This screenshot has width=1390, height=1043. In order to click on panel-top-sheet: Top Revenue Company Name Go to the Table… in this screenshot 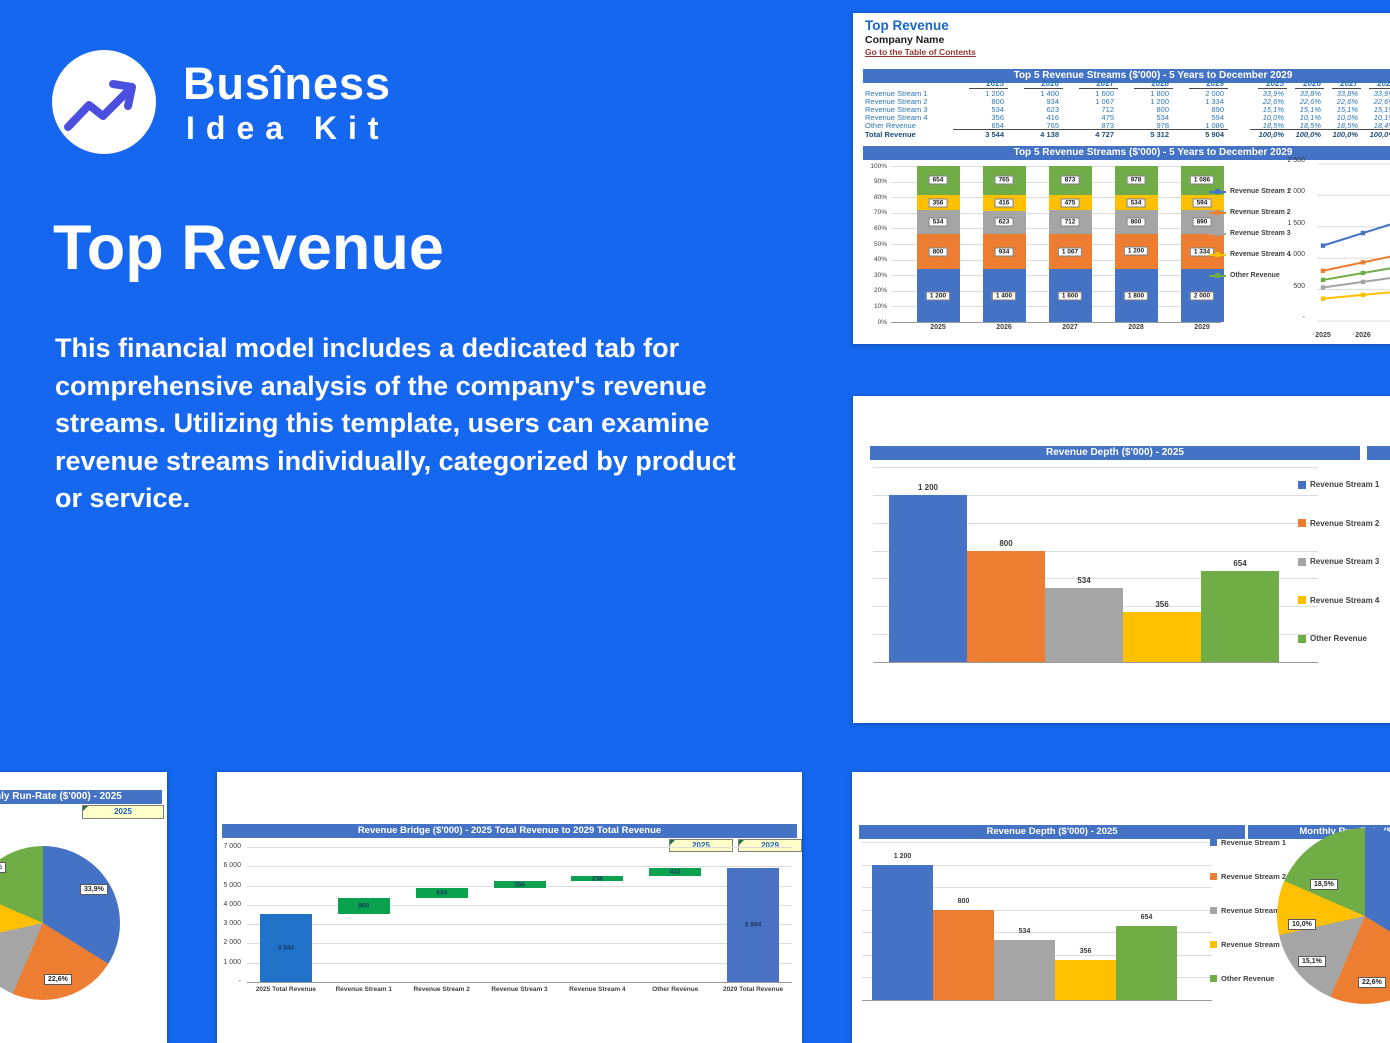, I will do `click(1121, 178)`.